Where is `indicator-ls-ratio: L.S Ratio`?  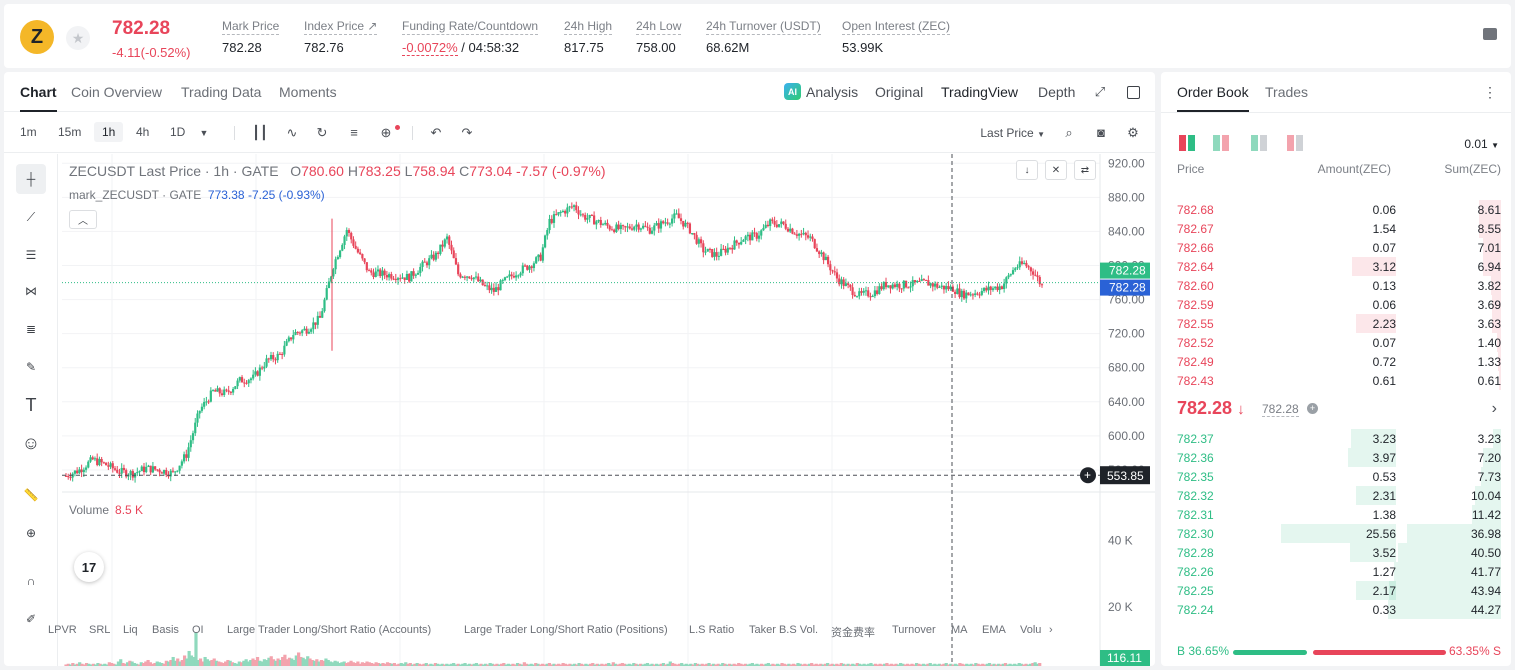 indicator-ls-ratio: L.S Ratio is located at coordinates (712, 630).